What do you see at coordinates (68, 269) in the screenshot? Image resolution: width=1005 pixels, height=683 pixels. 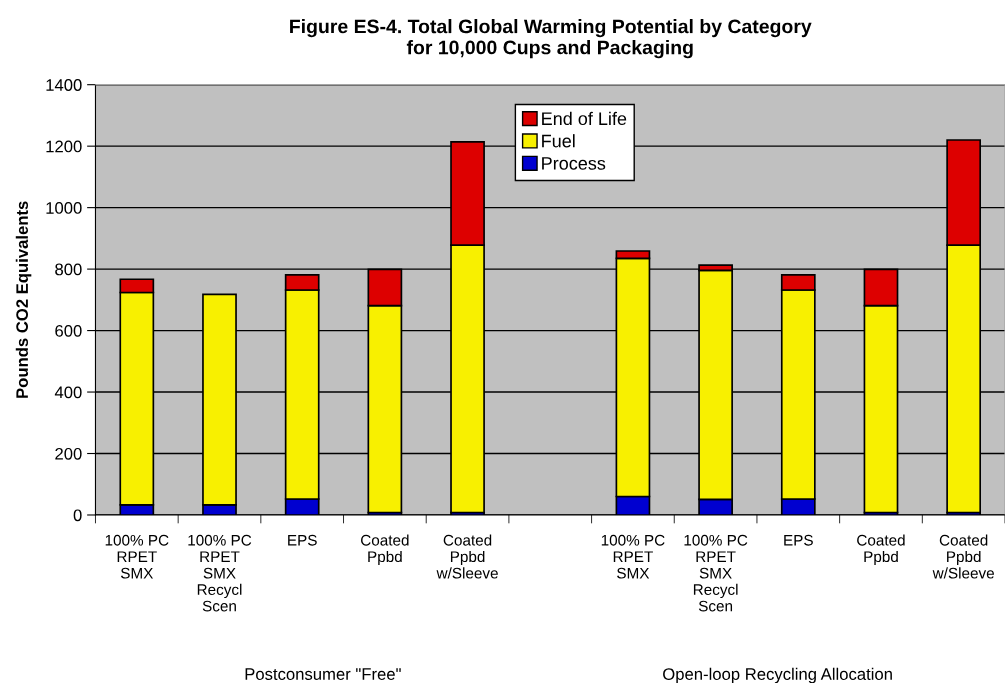 I see `y-tick-label: 800` at bounding box center [68, 269].